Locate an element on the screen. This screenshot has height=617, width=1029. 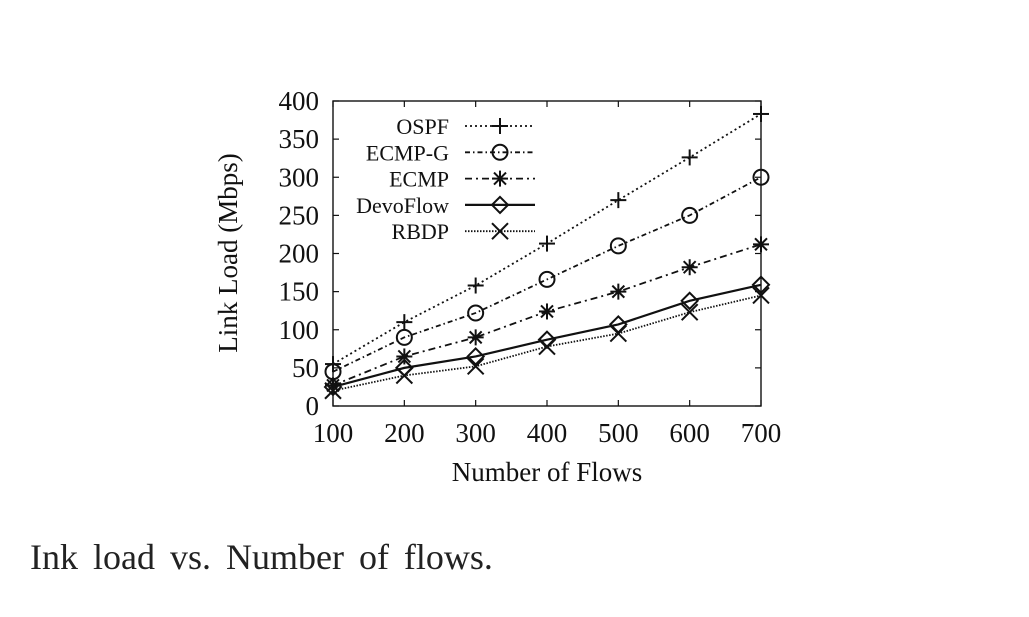
y-tick-label: 250 is located at coordinates (299, 215).